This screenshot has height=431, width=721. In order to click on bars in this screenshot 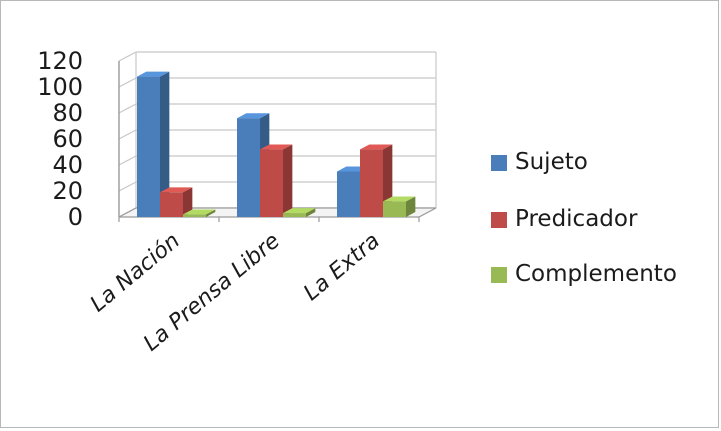, I will do `click(276, 144)`.